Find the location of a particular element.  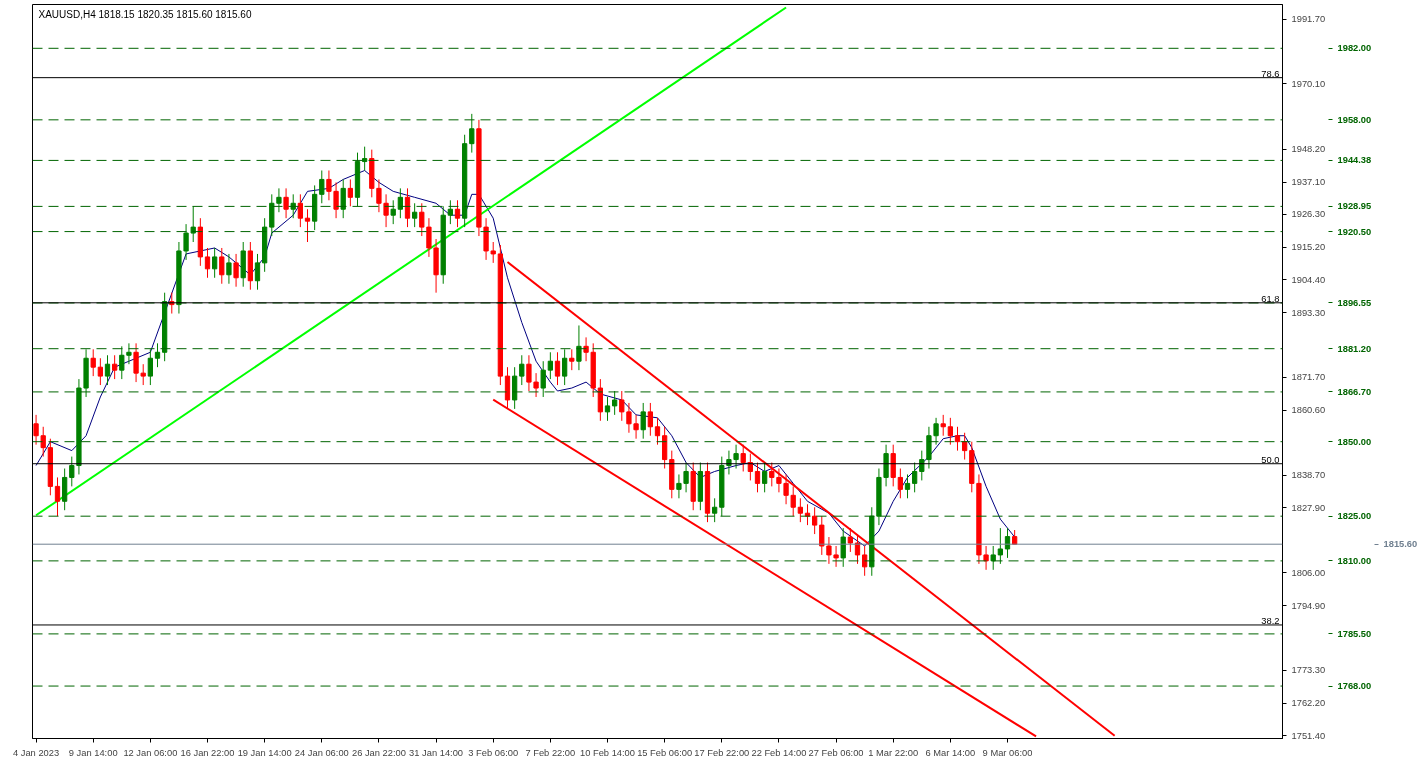

x-tick-label: 10 Feb 14:00 is located at coordinates (607, 752).